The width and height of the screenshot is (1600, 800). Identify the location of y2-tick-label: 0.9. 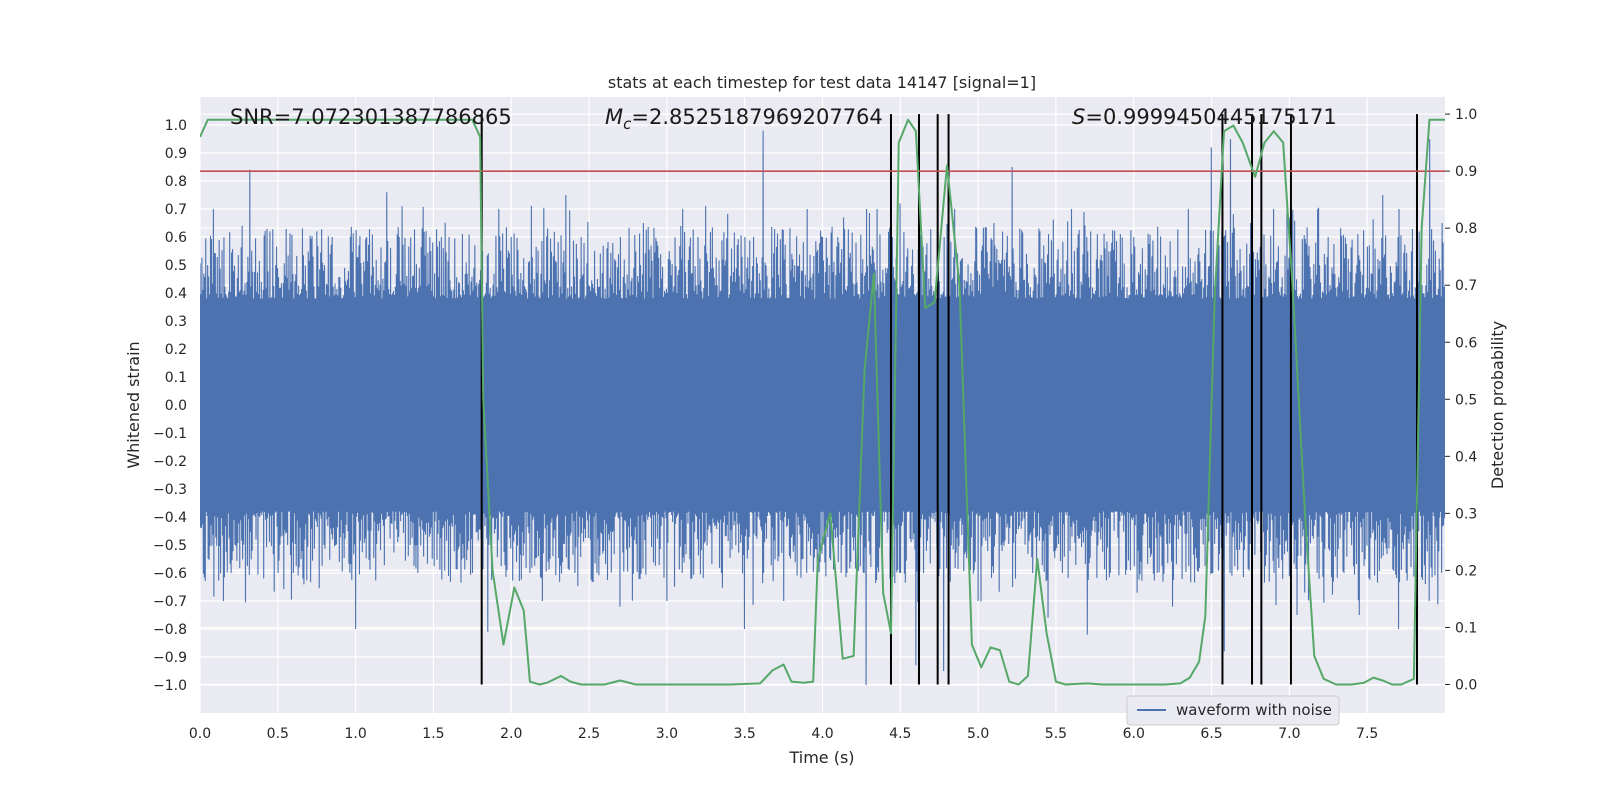
(1466, 172).